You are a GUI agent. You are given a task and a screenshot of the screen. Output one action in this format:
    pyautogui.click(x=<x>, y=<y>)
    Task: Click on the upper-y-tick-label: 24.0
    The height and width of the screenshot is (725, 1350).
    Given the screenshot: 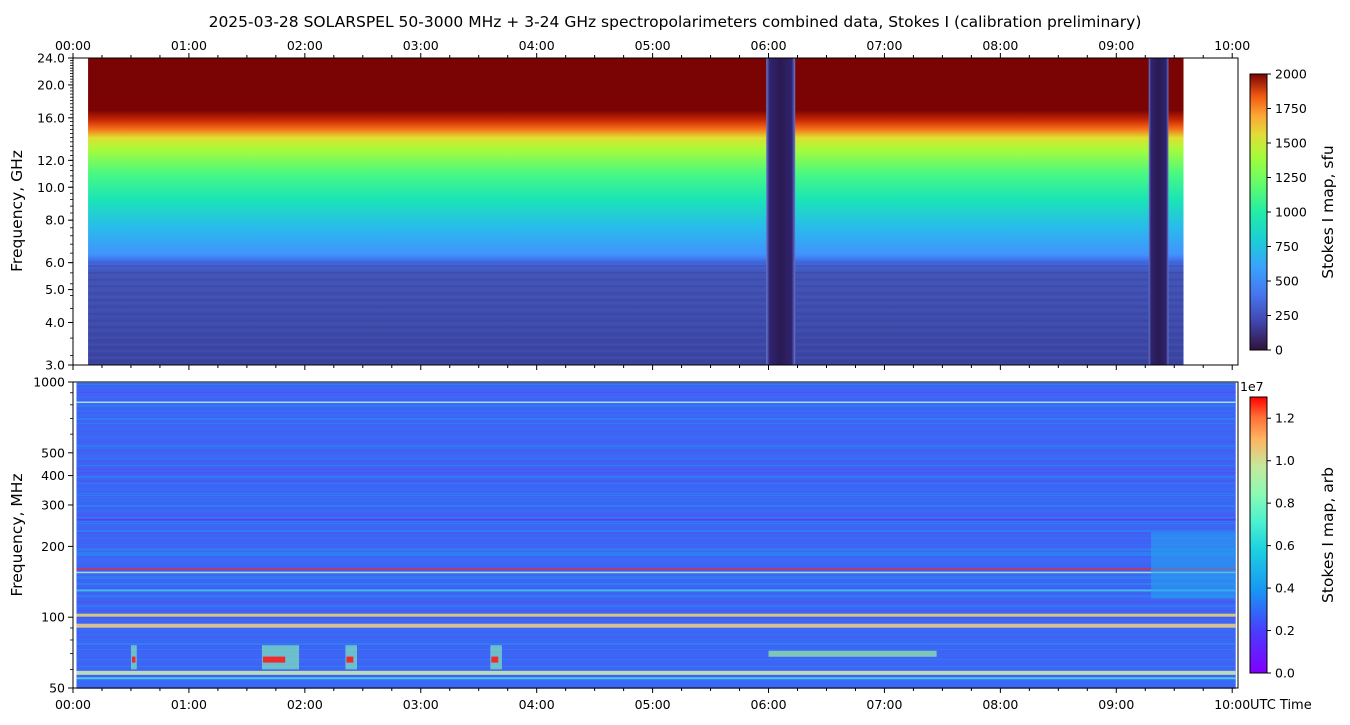 What is the action you would take?
    pyautogui.click(x=51, y=58)
    